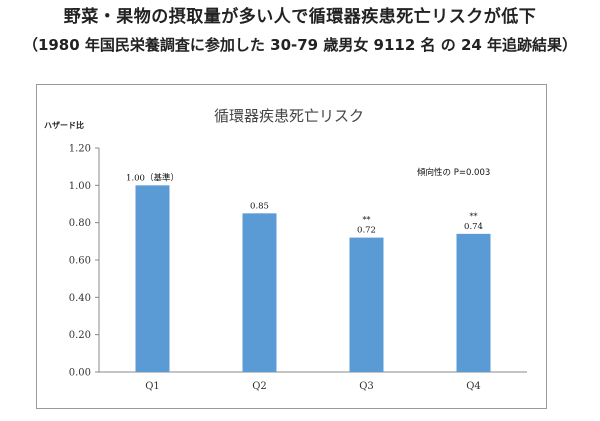 The height and width of the screenshot is (421, 600). What do you see at coordinates (367, 220) in the screenshot?
I see `significance-marker-q3: **` at bounding box center [367, 220].